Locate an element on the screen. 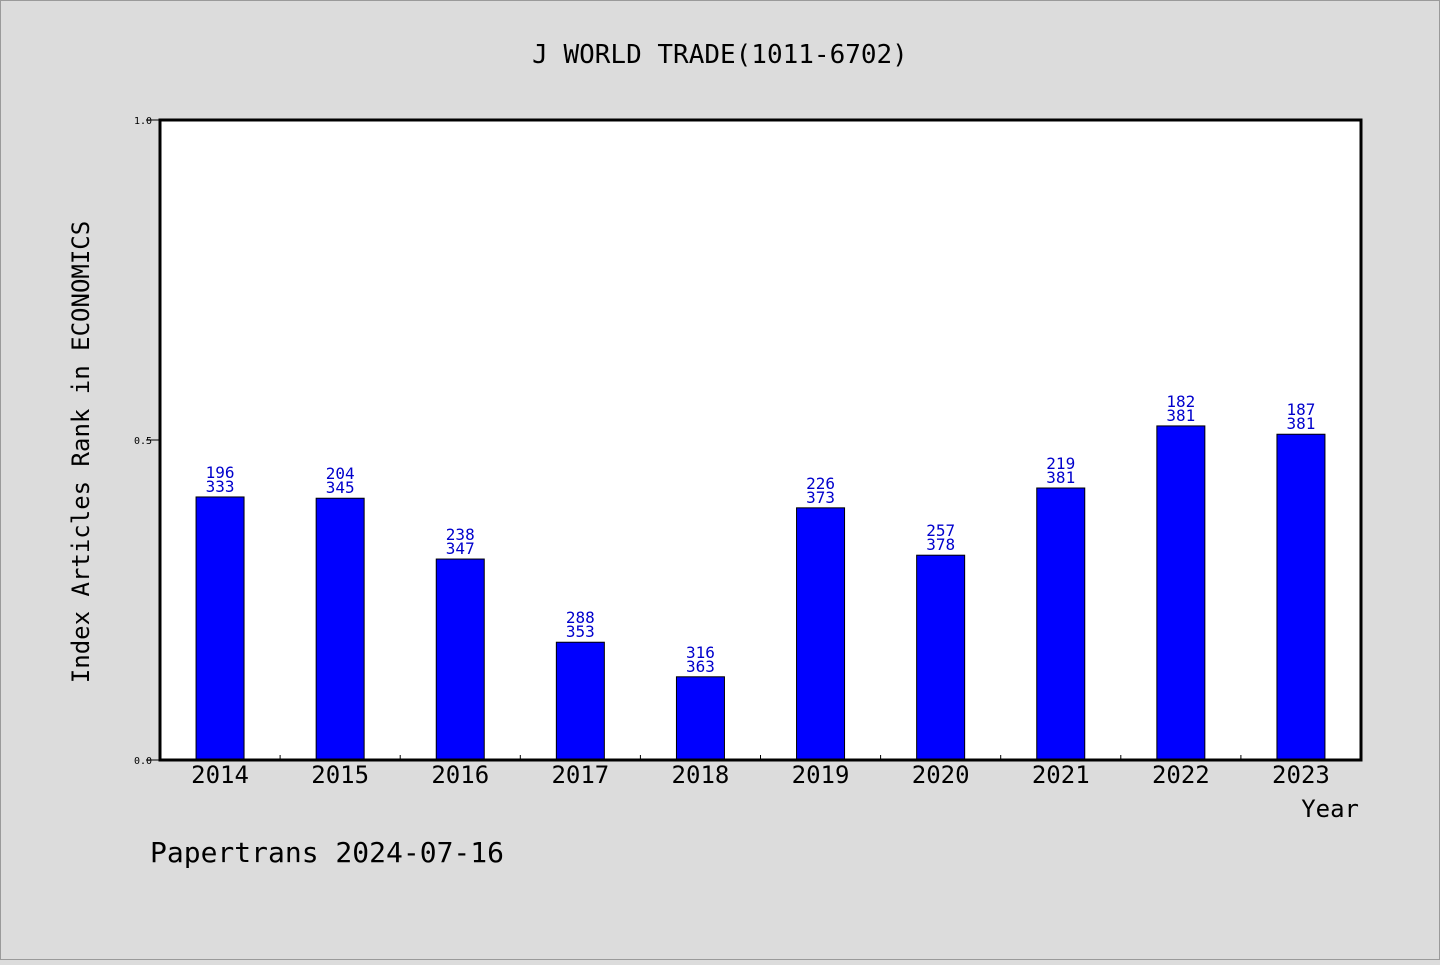 This screenshot has height=965, width=1440. data-label-total: 333 is located at coordinates (220, 486).